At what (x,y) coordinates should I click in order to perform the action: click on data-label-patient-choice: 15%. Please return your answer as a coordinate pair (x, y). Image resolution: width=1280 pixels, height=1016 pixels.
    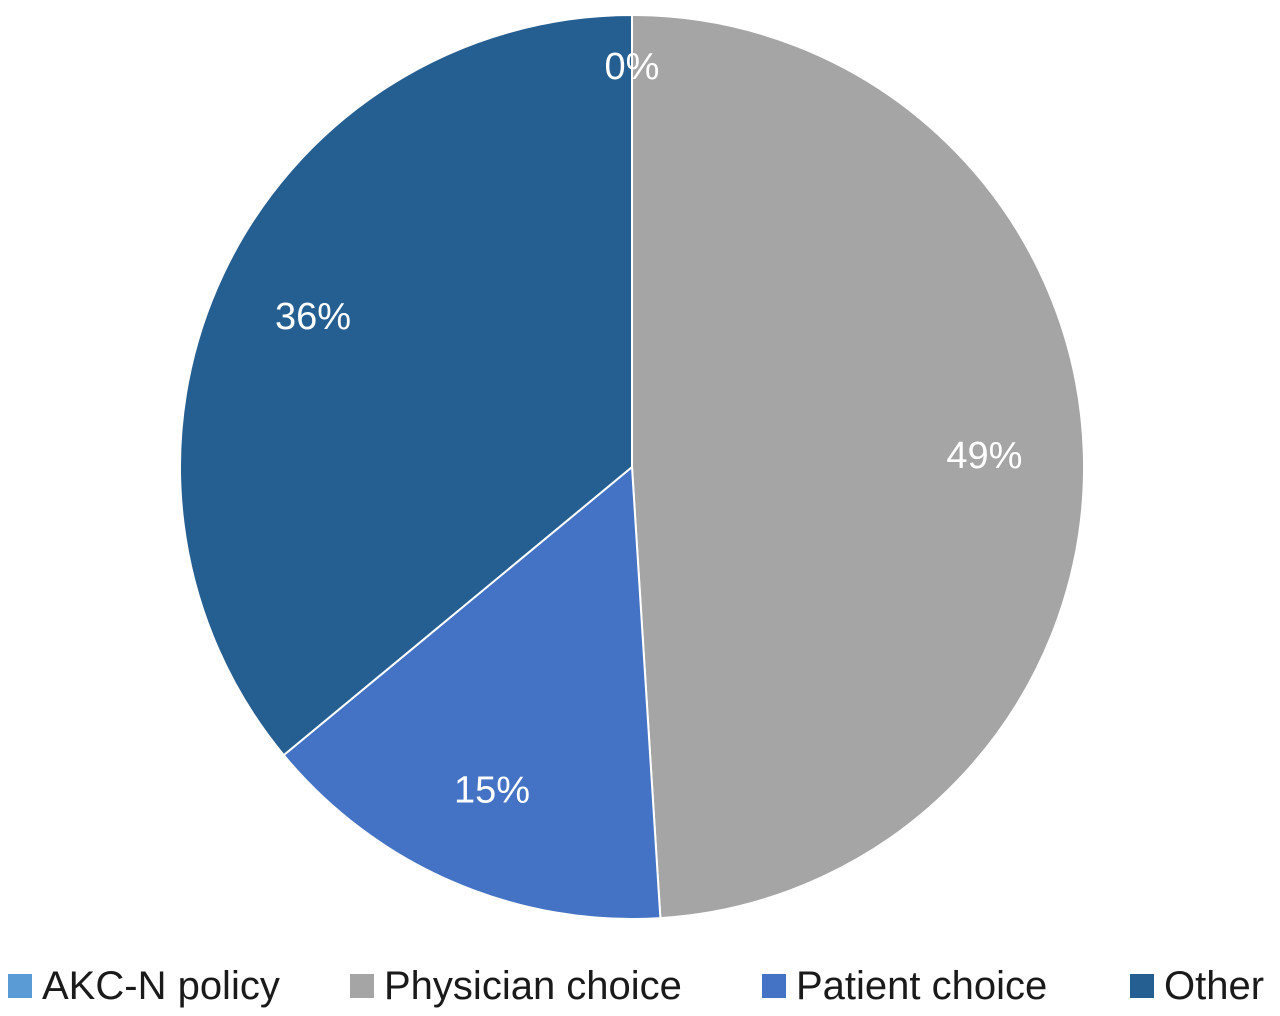
    Looking at the image, I should click on (492, 791).